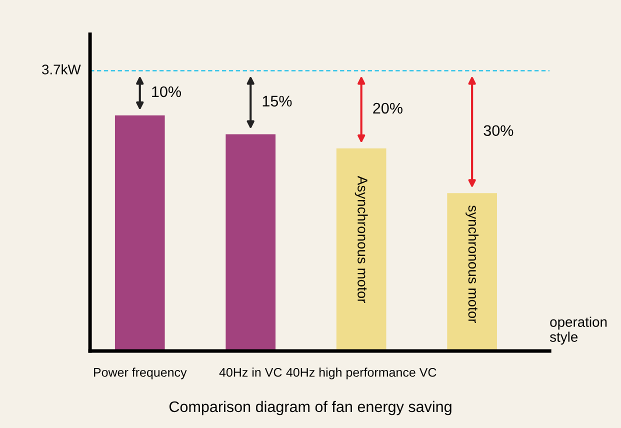 The width and height of the screenshot is (621, 428). I want to click on ref-line-label: 3.7kW, so click(61, 69).